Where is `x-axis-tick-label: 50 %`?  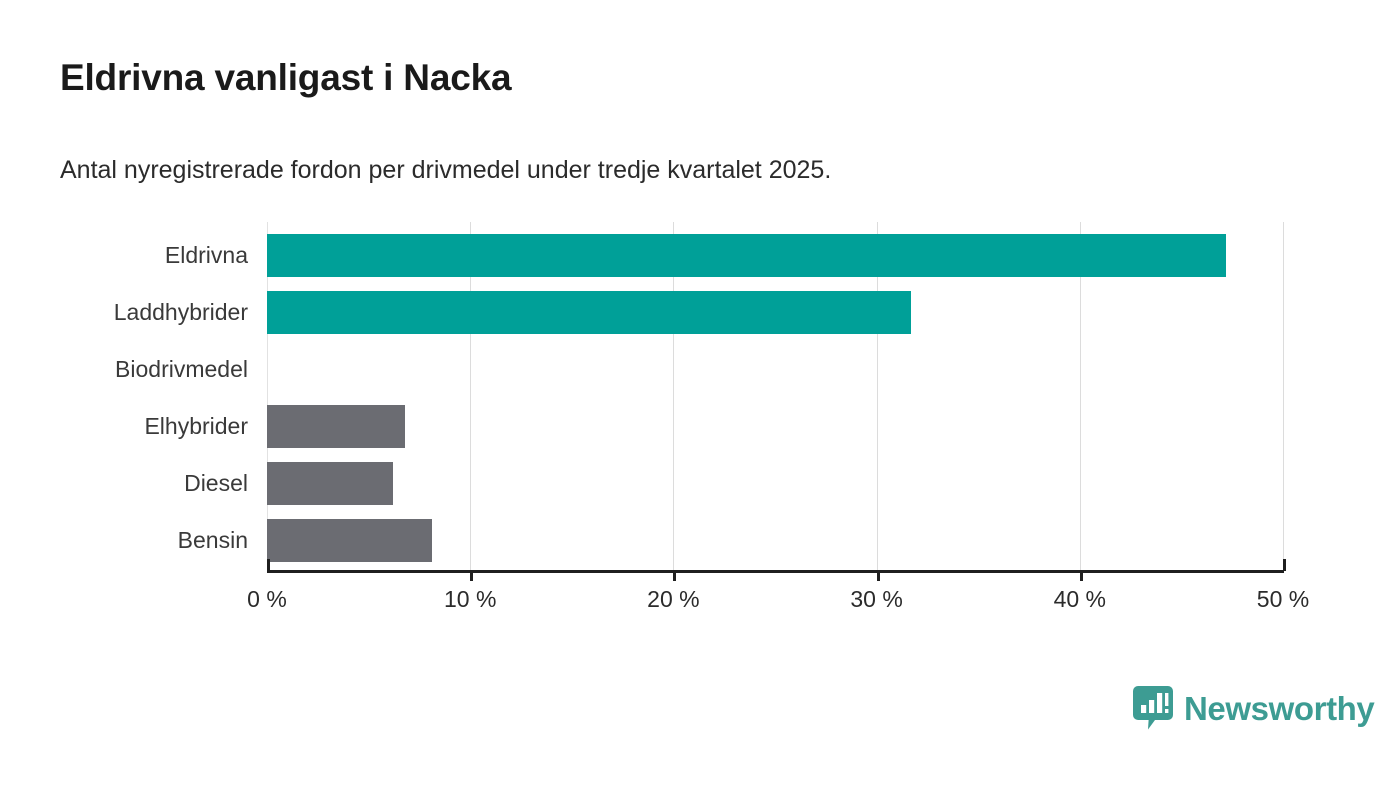
x-axis-tick-label: 50 % is located at coordinates (1283, 599).